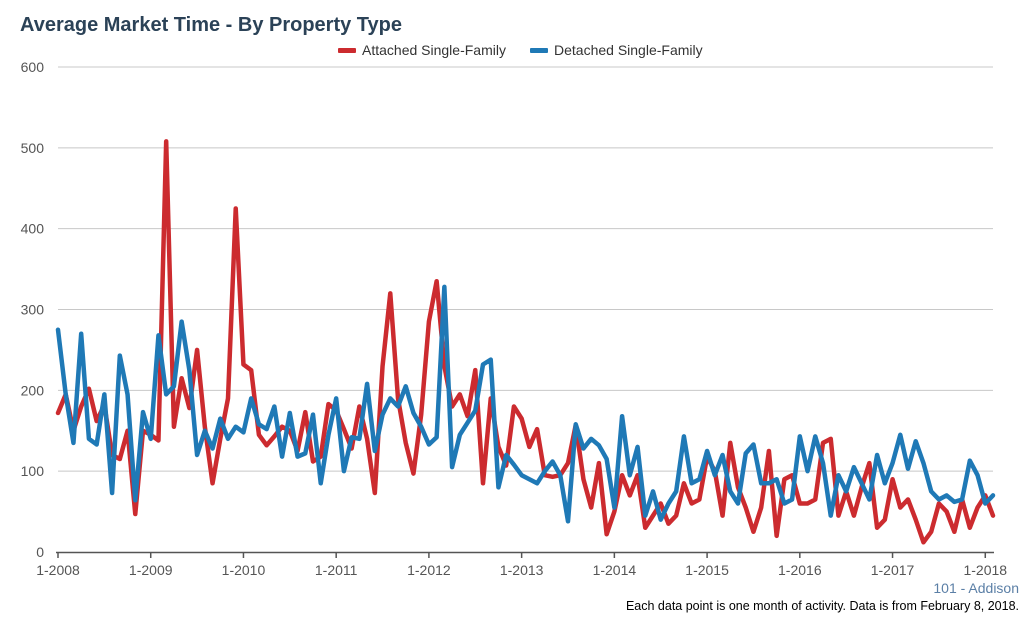 This screenshot has width=1031, height=619. Describe the element at coordinates (40, 552) in the screenshot. I see `y-tick-label: 0` at that location.